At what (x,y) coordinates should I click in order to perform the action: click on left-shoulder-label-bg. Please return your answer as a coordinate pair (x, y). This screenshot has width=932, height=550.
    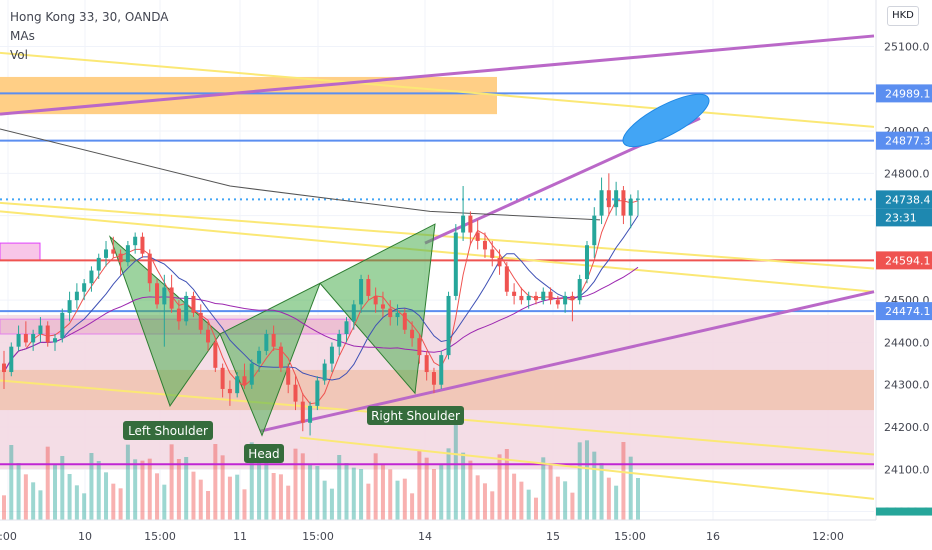
    Looking at the image, I should click on (168, 430).